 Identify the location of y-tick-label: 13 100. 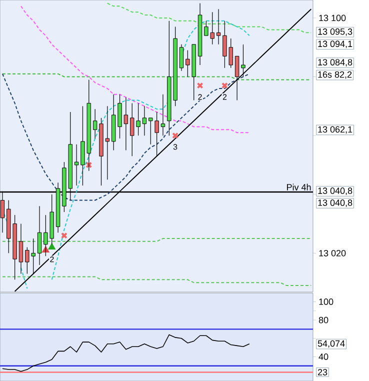
(332, 18).